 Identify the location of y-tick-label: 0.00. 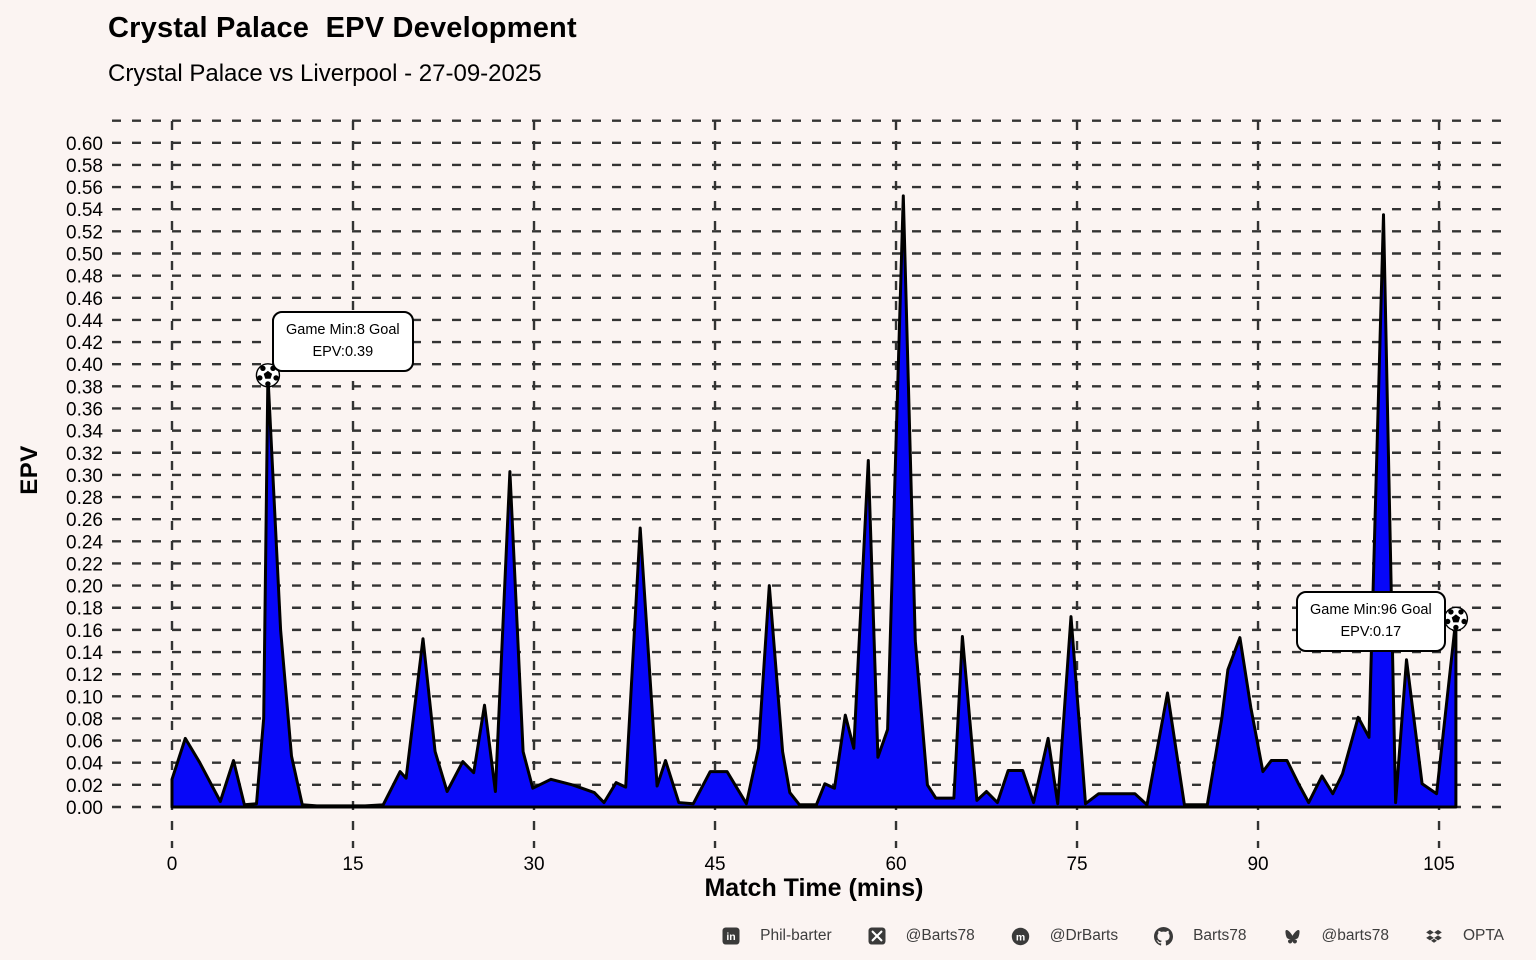
(84, 808).